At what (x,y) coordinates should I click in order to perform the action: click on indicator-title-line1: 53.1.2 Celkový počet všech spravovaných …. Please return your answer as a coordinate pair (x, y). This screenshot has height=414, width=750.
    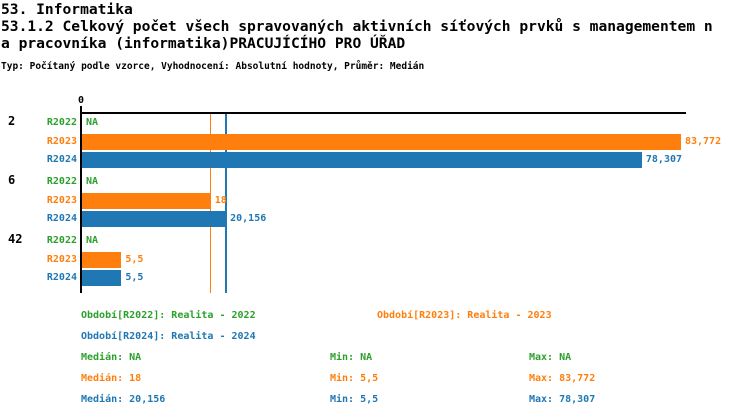
    Looking at the image, I should click on (357, 26).